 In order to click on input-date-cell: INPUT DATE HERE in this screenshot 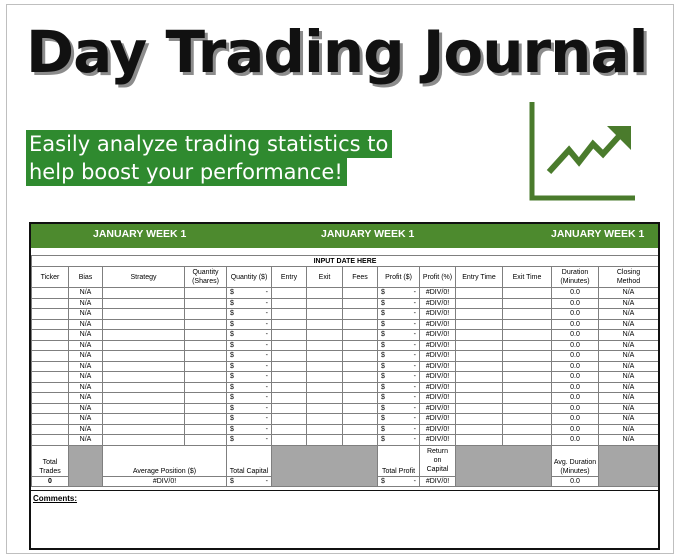, I will do `click(344, 261)`.